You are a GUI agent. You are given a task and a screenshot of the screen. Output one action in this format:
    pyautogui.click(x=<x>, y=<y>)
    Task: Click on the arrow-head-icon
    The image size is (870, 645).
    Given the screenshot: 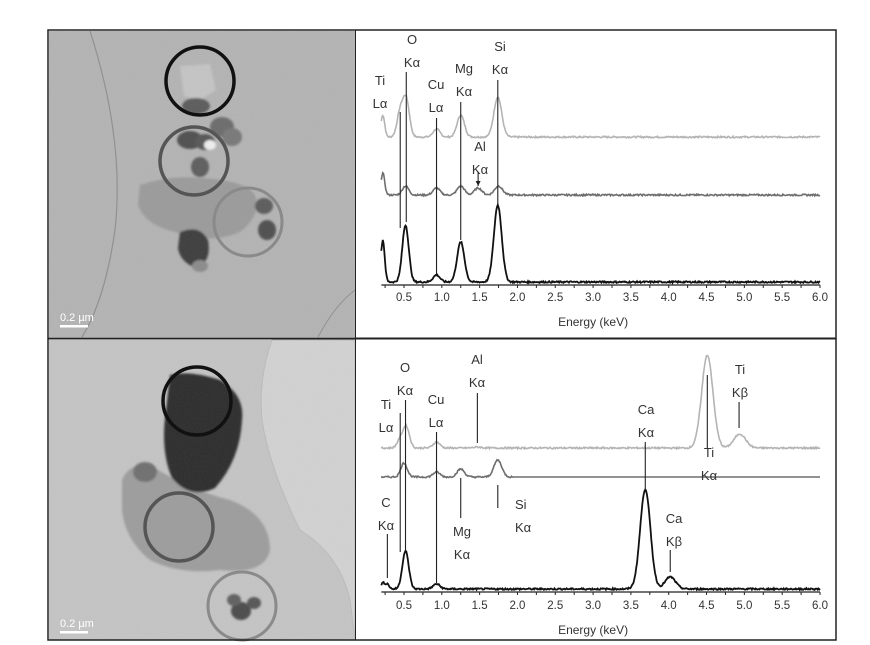 What is the action you would take?
    pyautogui.click(x=478, y=183)
    